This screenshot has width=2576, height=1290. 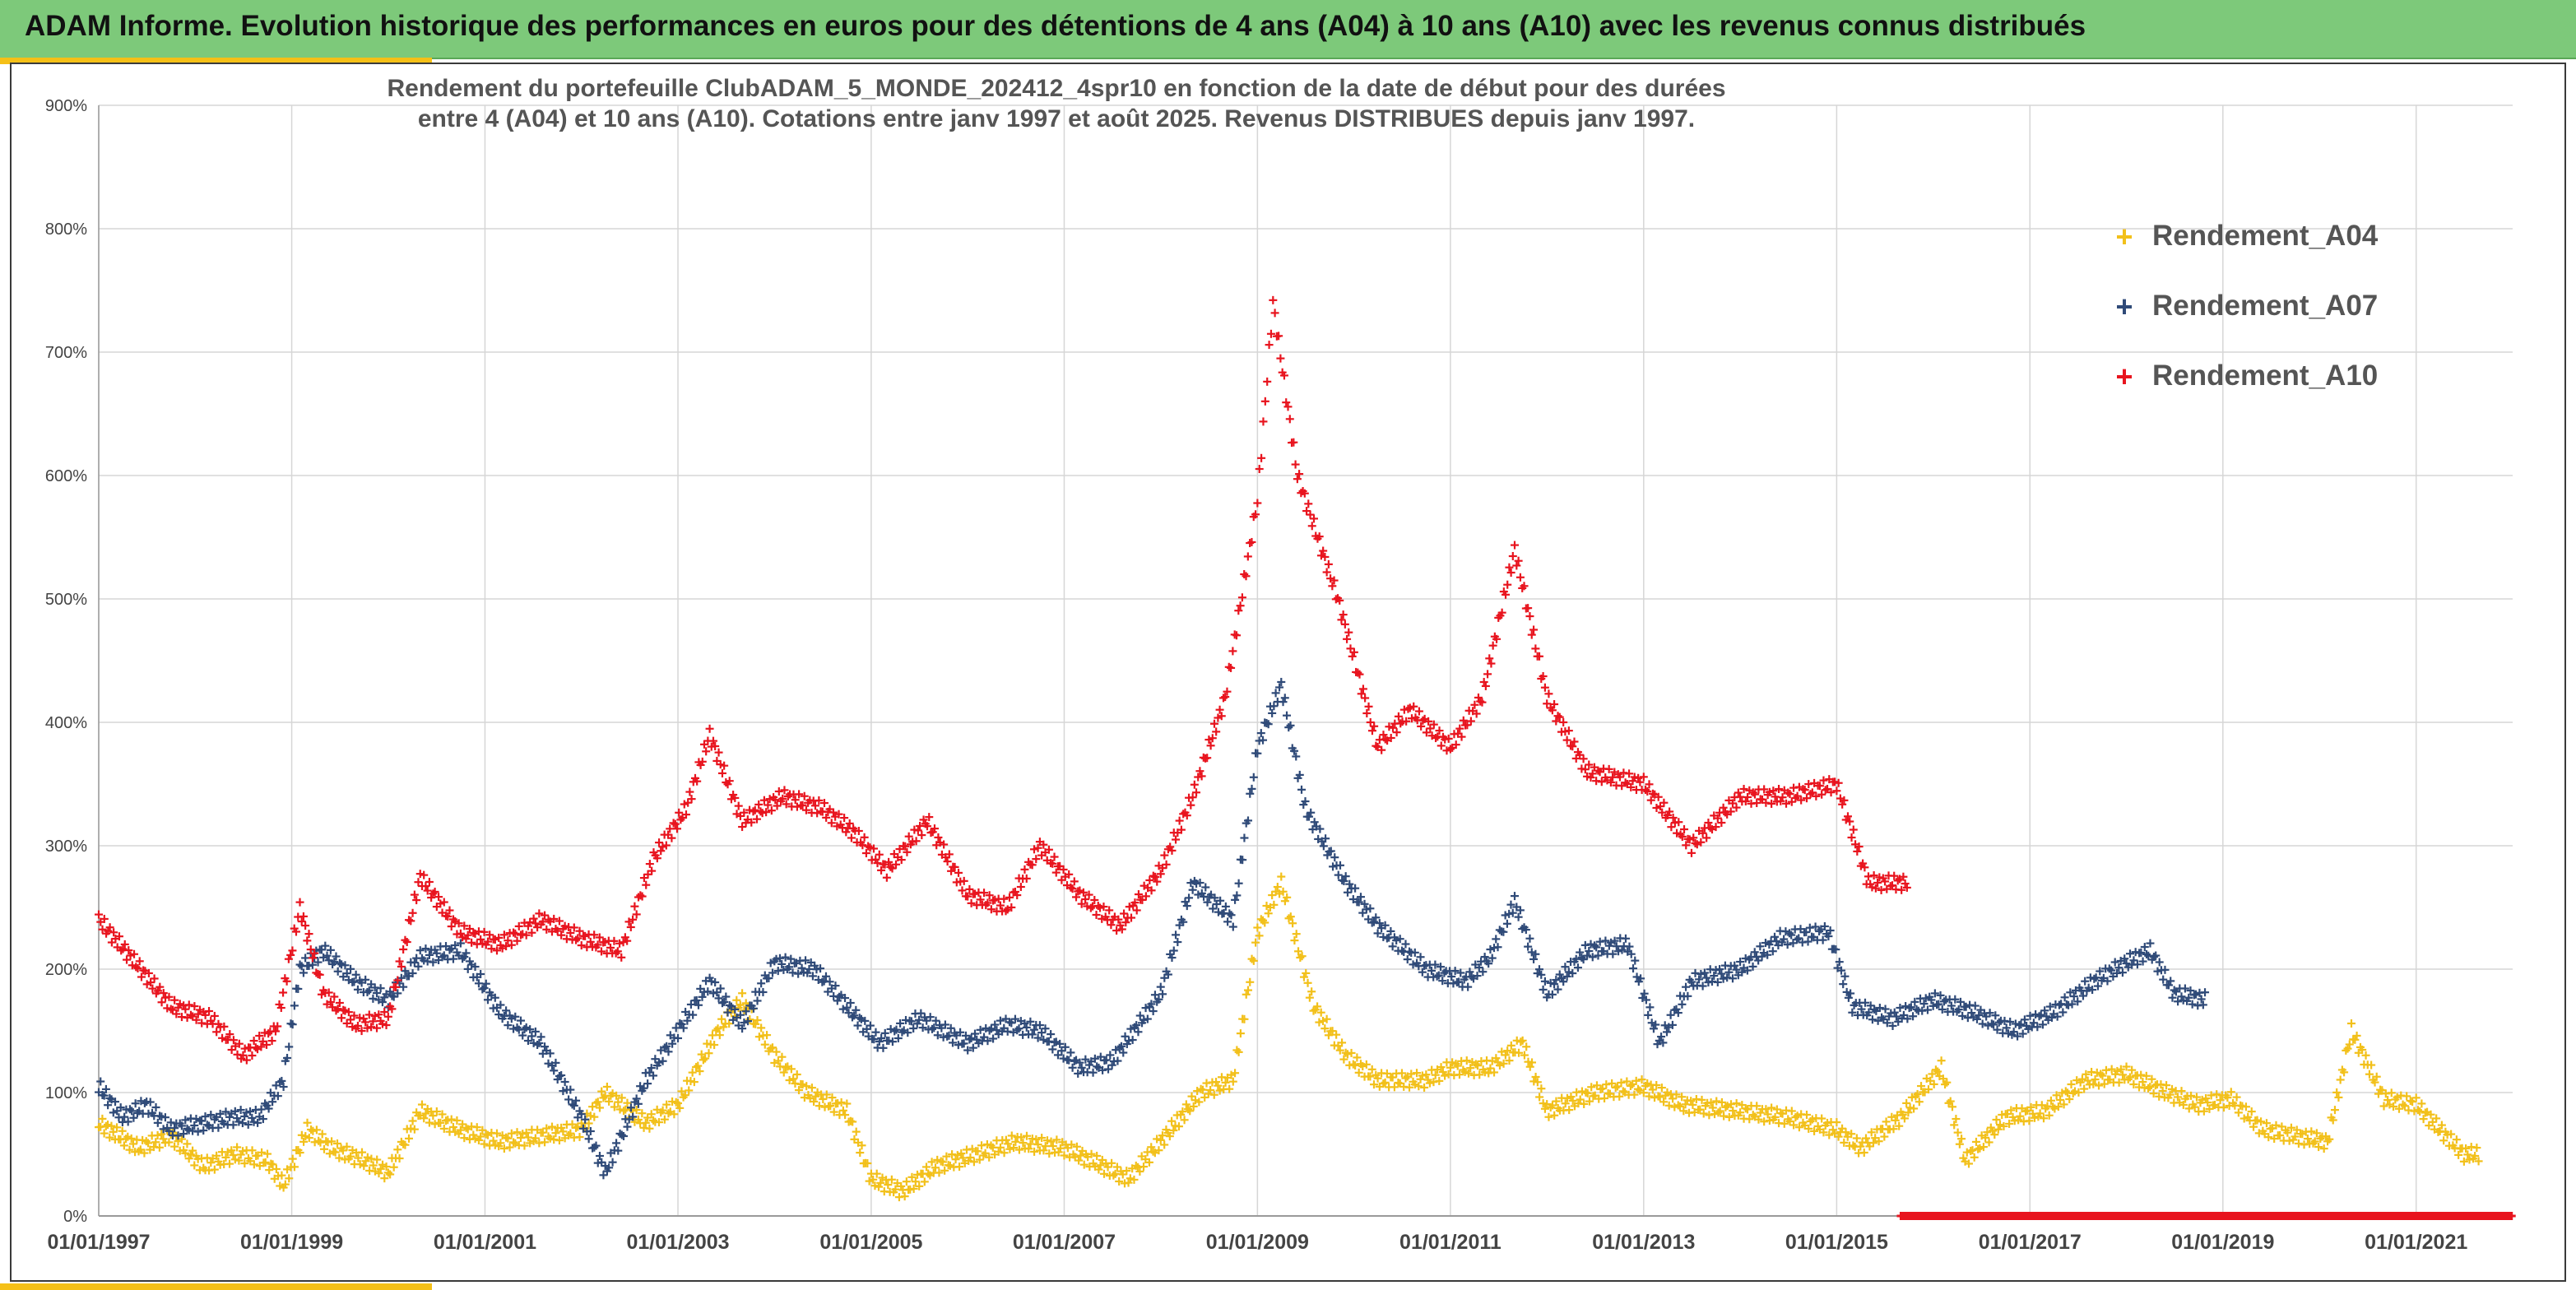 What do you see at coordinates (2265, 236) in the screenshot?
I see `legend-label-a04: Rendement_A04` at bounding box center [2265, 236].